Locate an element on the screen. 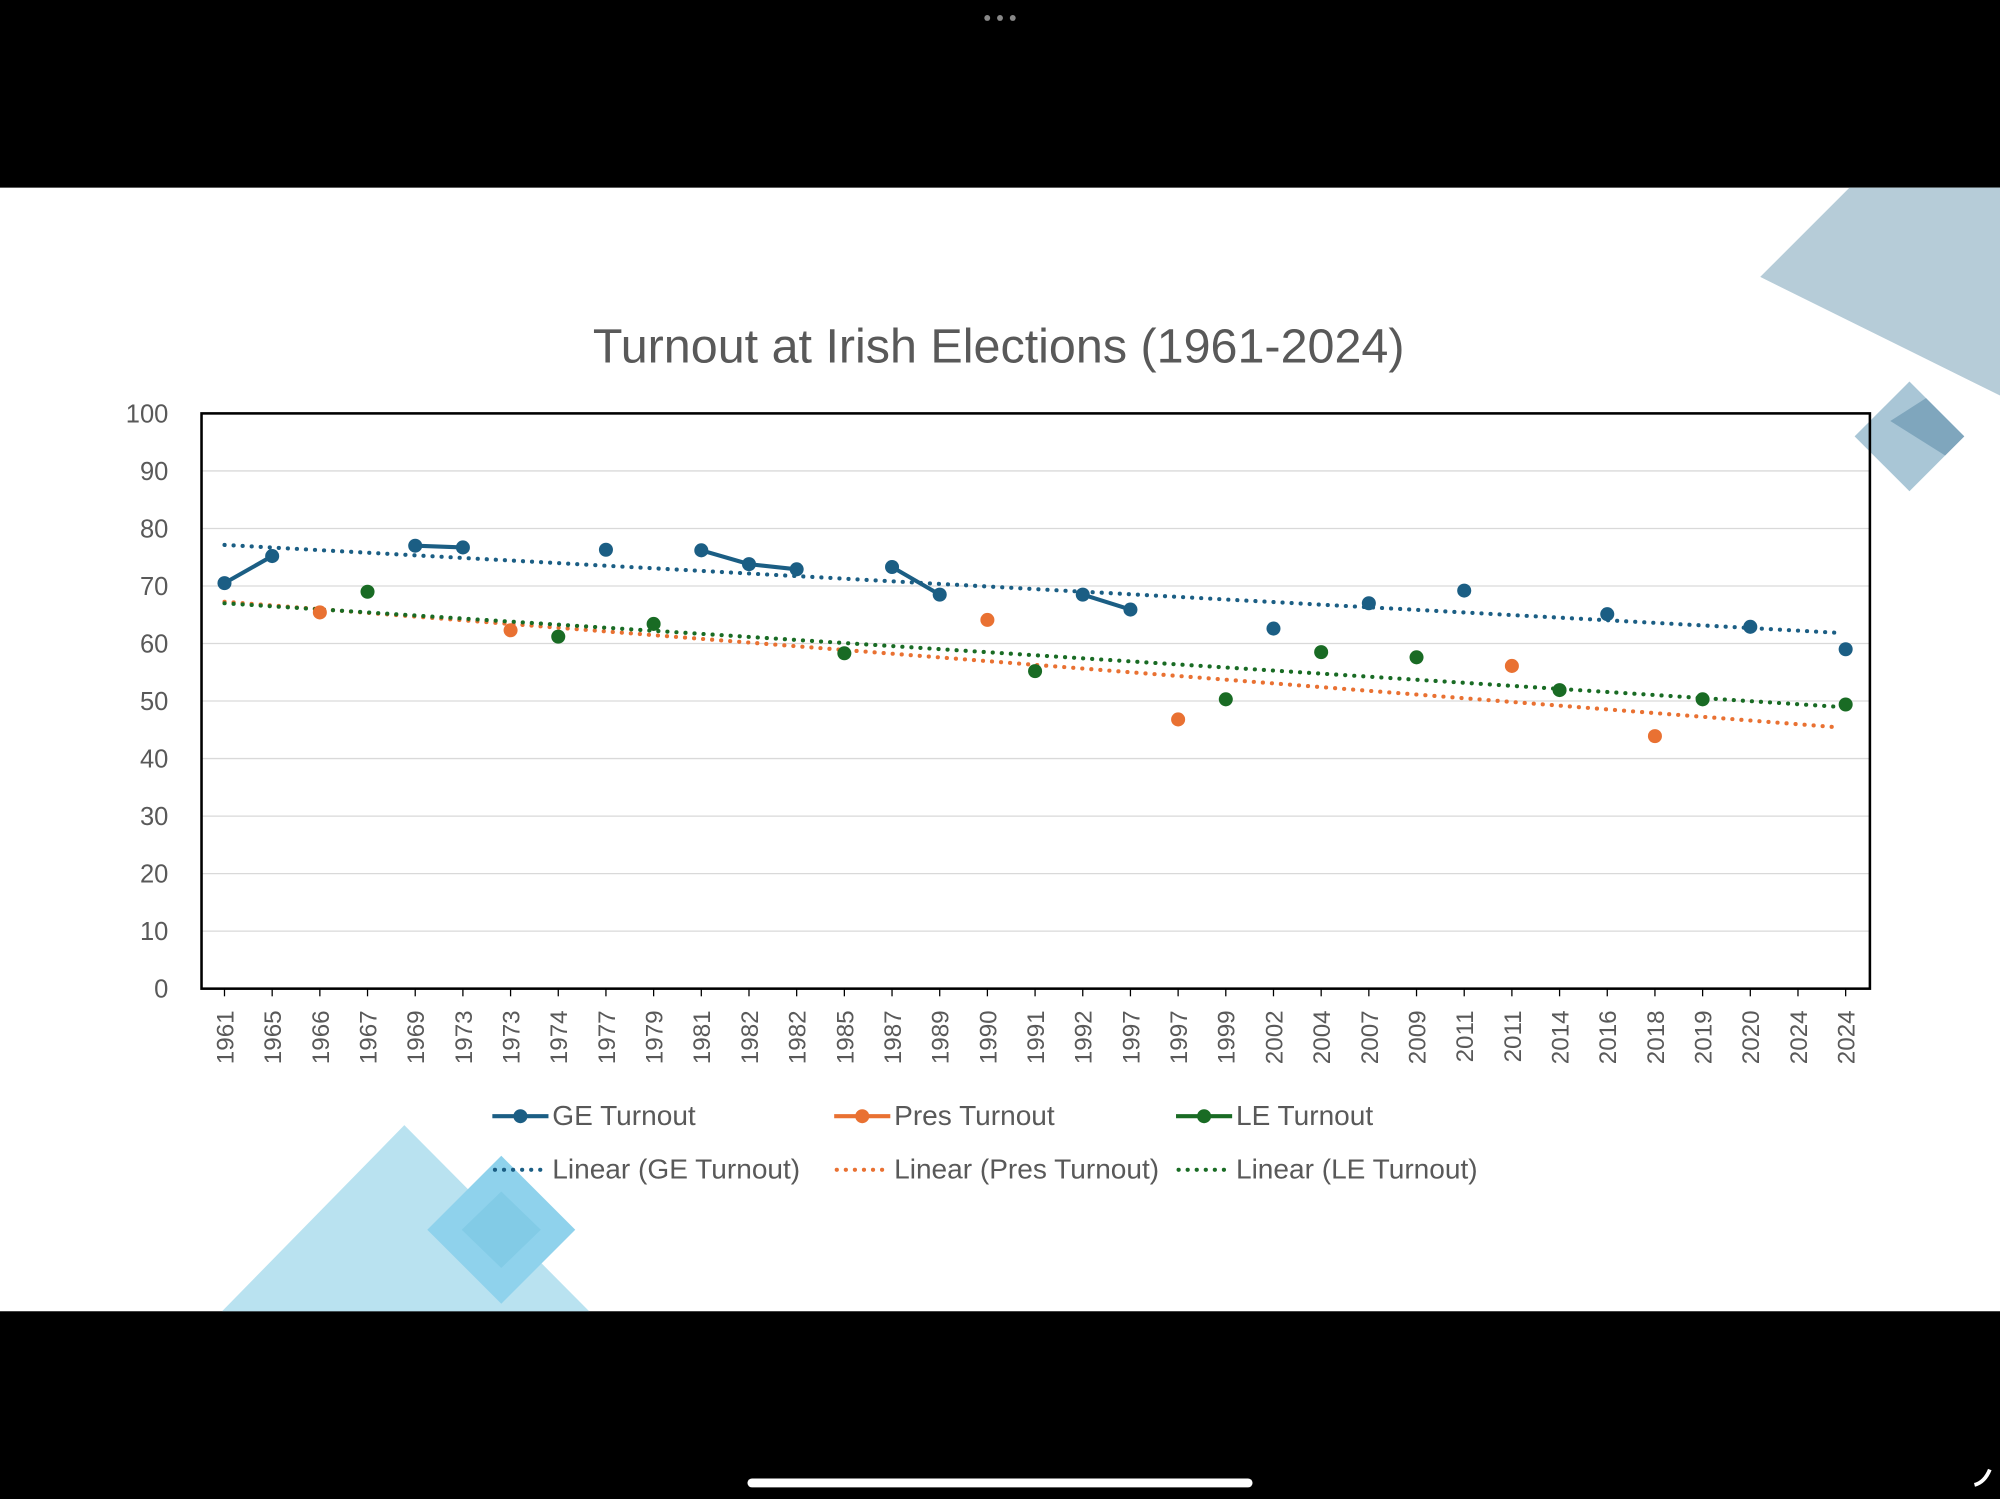 Image resolution: width=2000 pixels, height=1499 pixels. x-tick-label: 1979 is located at coordinates (655, 1037).